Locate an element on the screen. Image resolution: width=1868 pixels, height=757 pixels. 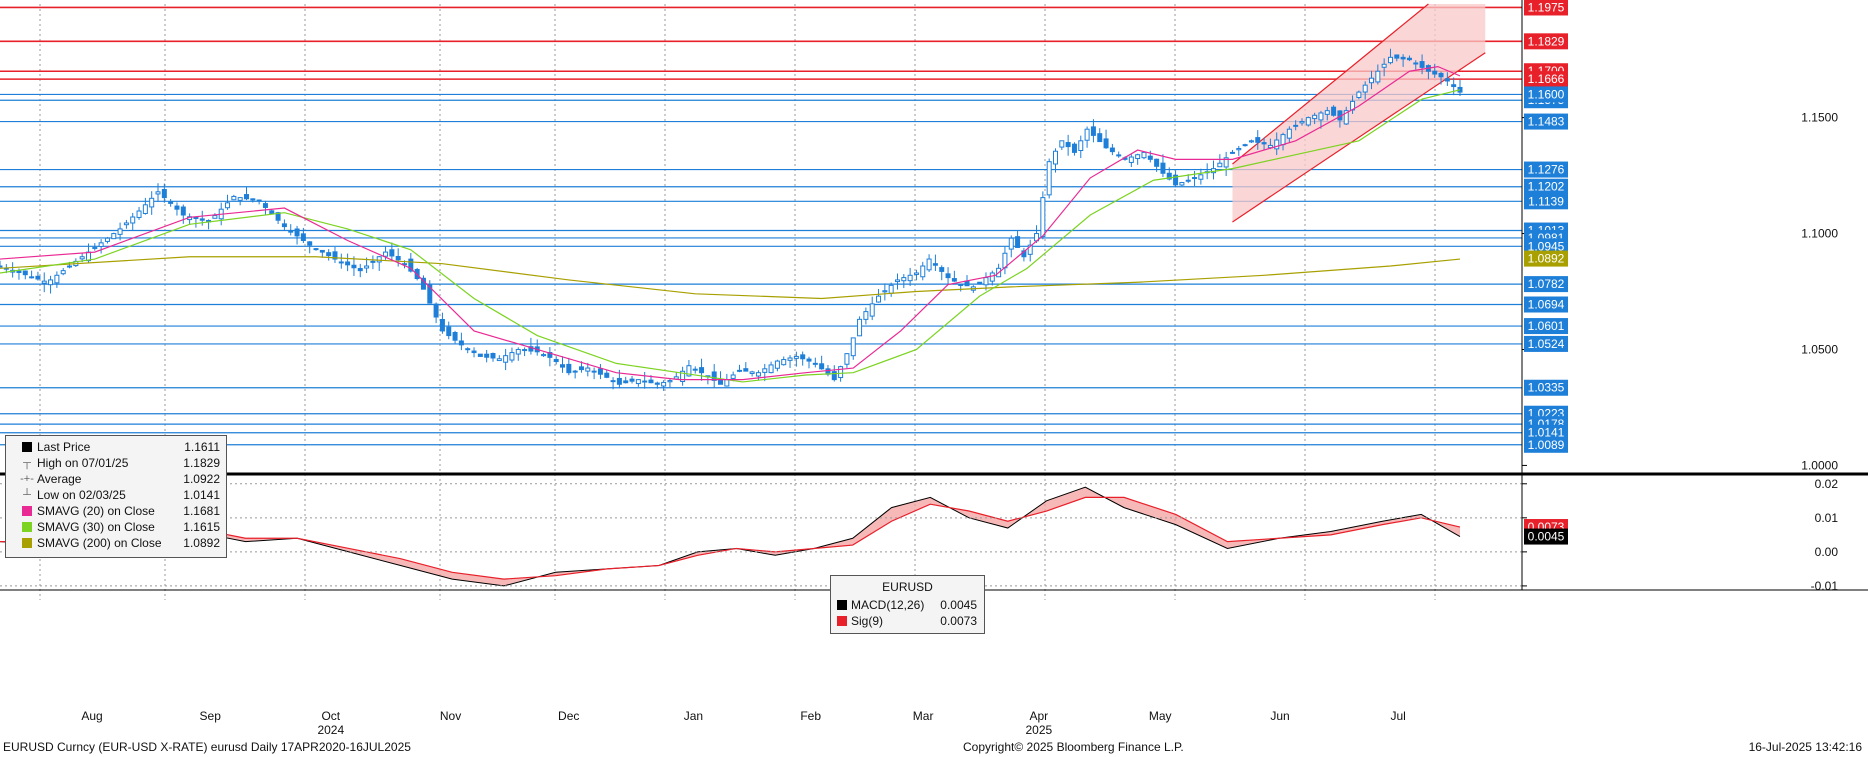
y-tick-label: 1.1500 is located at coordinates (1819, 118).